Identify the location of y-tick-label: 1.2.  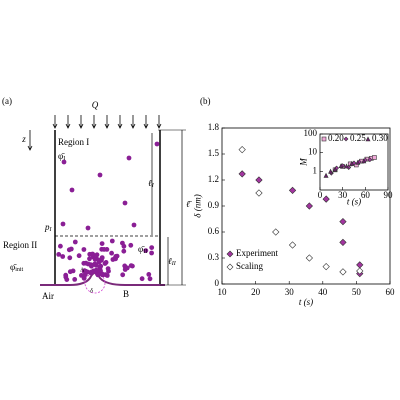
(213, 179).